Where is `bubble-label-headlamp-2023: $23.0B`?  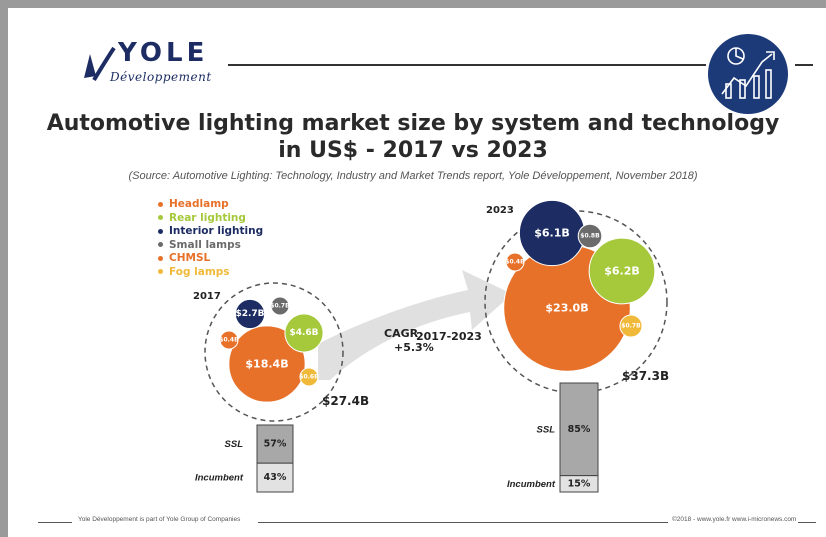 bubble-label-headlamp-2023: $23.0B is located at coordinates (566, 308).